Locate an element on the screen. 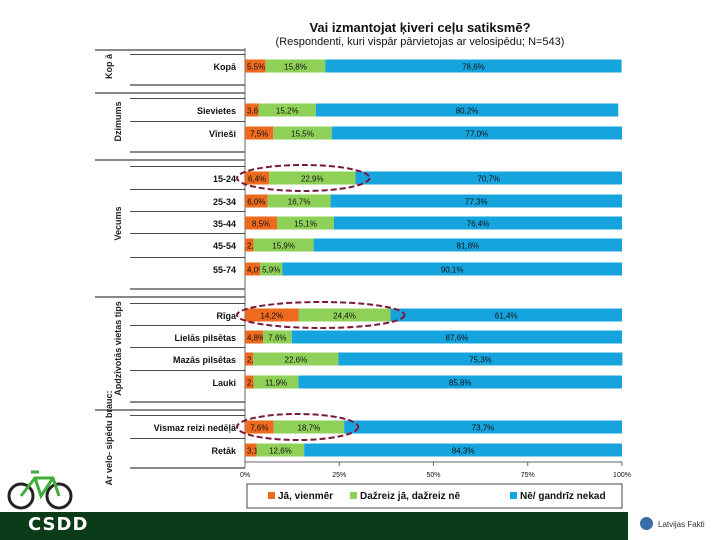 The height and width of the screenshot is (540, 720). category-label: Retāk is located at coordinates (224, 451).